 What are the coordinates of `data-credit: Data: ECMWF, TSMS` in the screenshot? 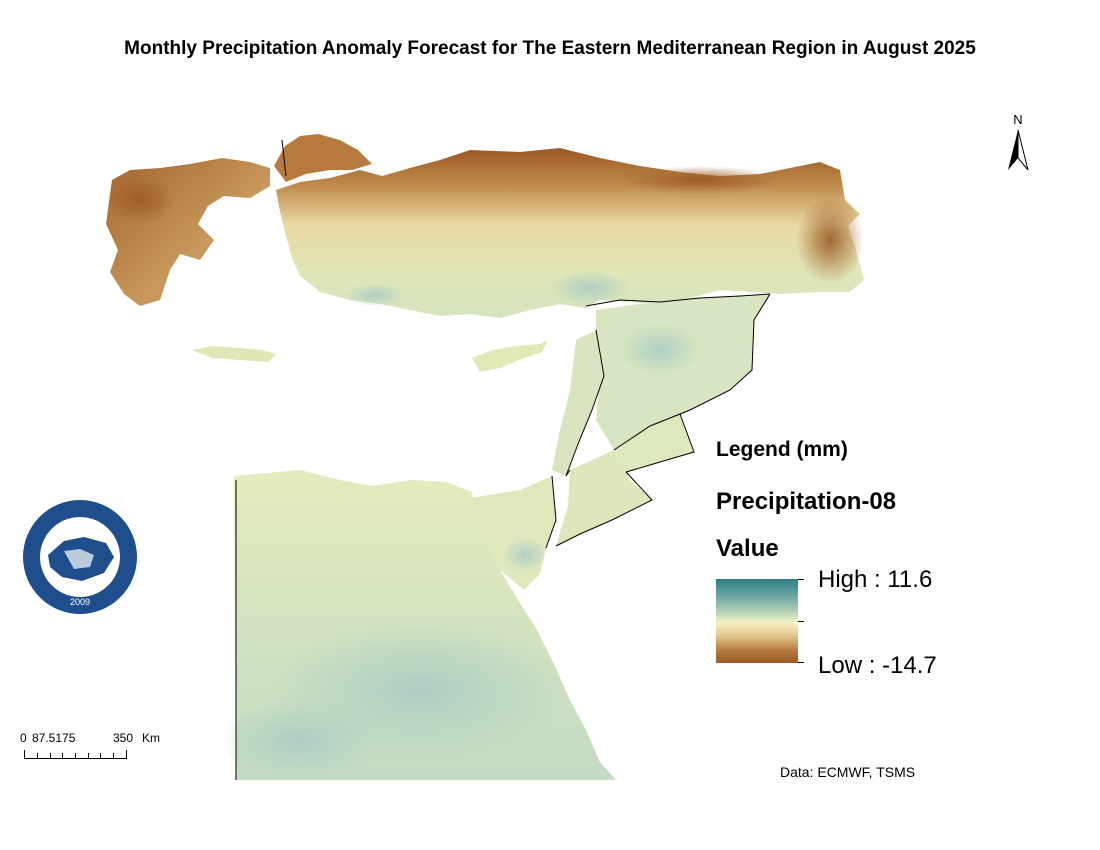 It's located at (848, 772).